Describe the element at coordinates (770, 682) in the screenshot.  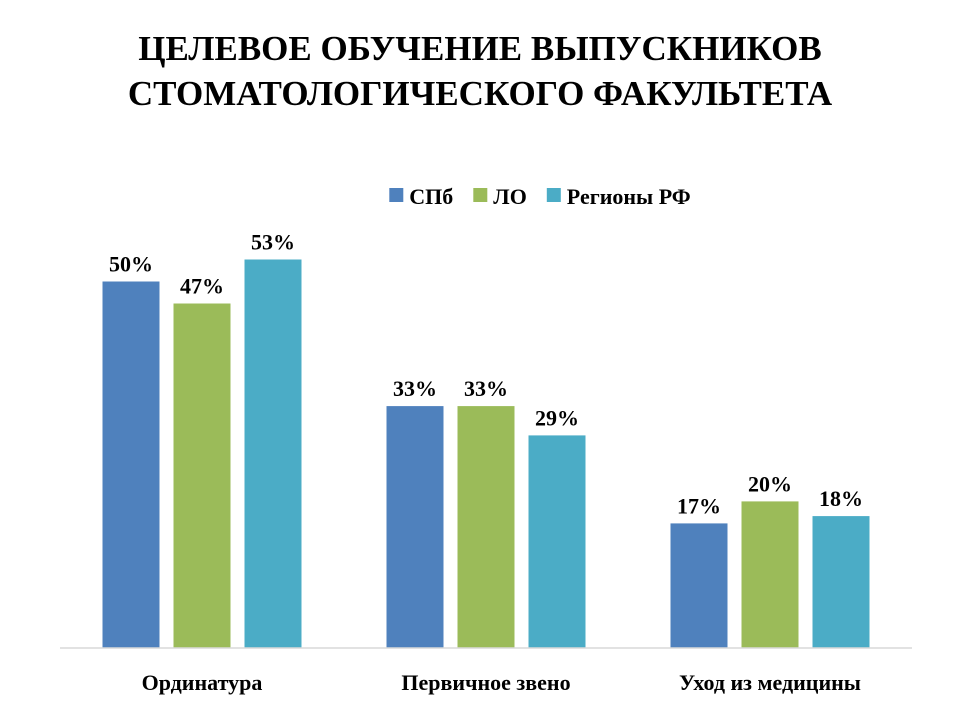
I see `category-label-3: Уход из медицины` at that location.